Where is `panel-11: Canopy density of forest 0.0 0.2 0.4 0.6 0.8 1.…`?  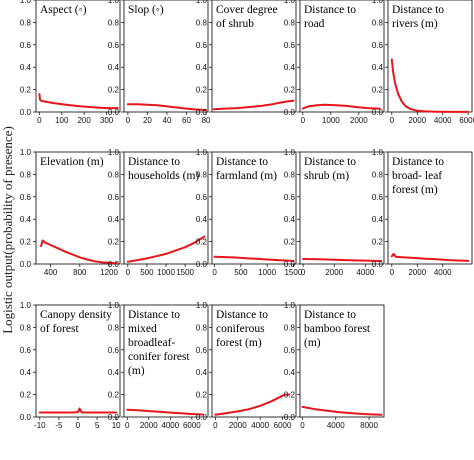
panel-11: Canopy density of forest 0.0 0.2 0.4 0.6 0.8 1.… is located at coordinates (70, 365).